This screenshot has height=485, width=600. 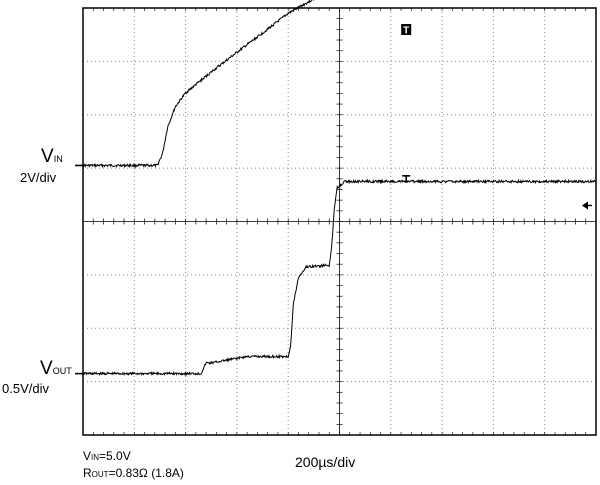 I want to click on trigger-position-marker, so click(x=406, y=29).